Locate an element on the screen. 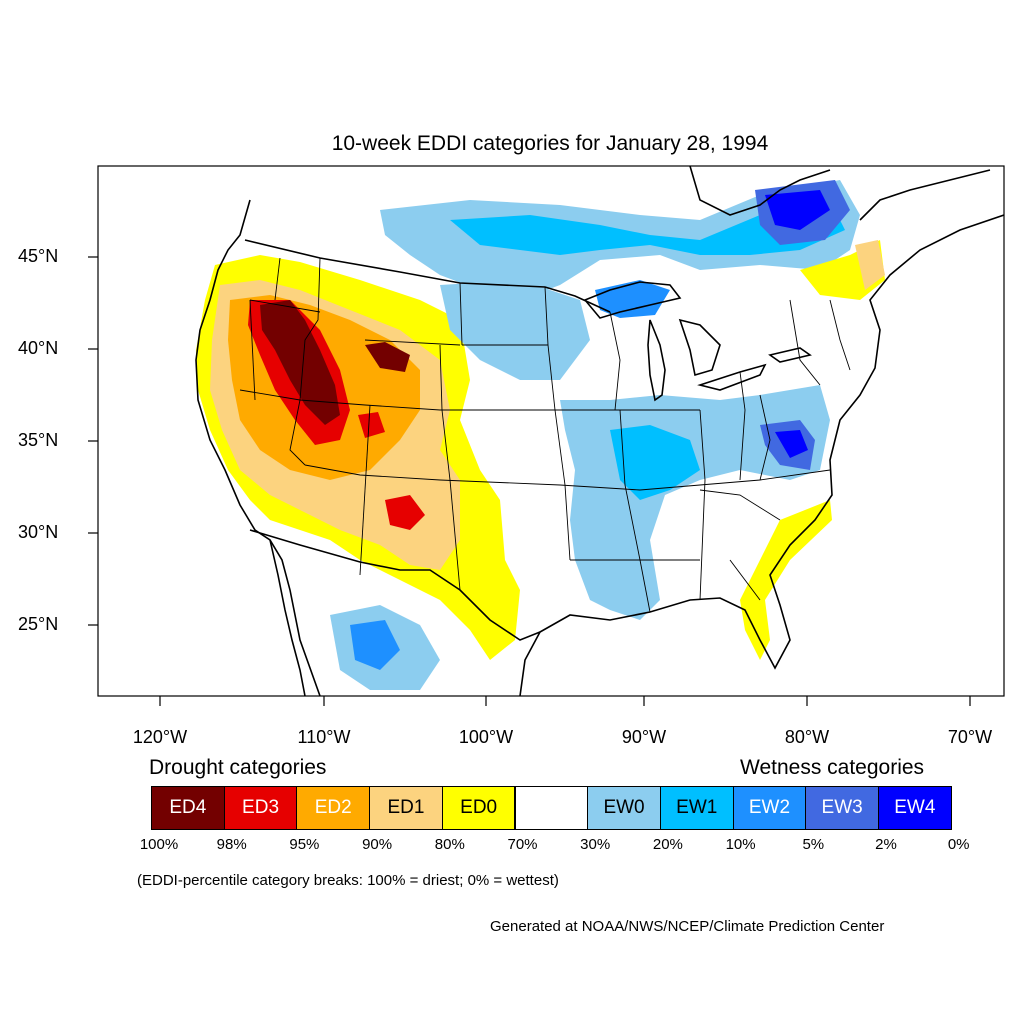 The height and width of the screenshot is (1024, 1024). ed3-region-co is located at coordinates (371, 425).